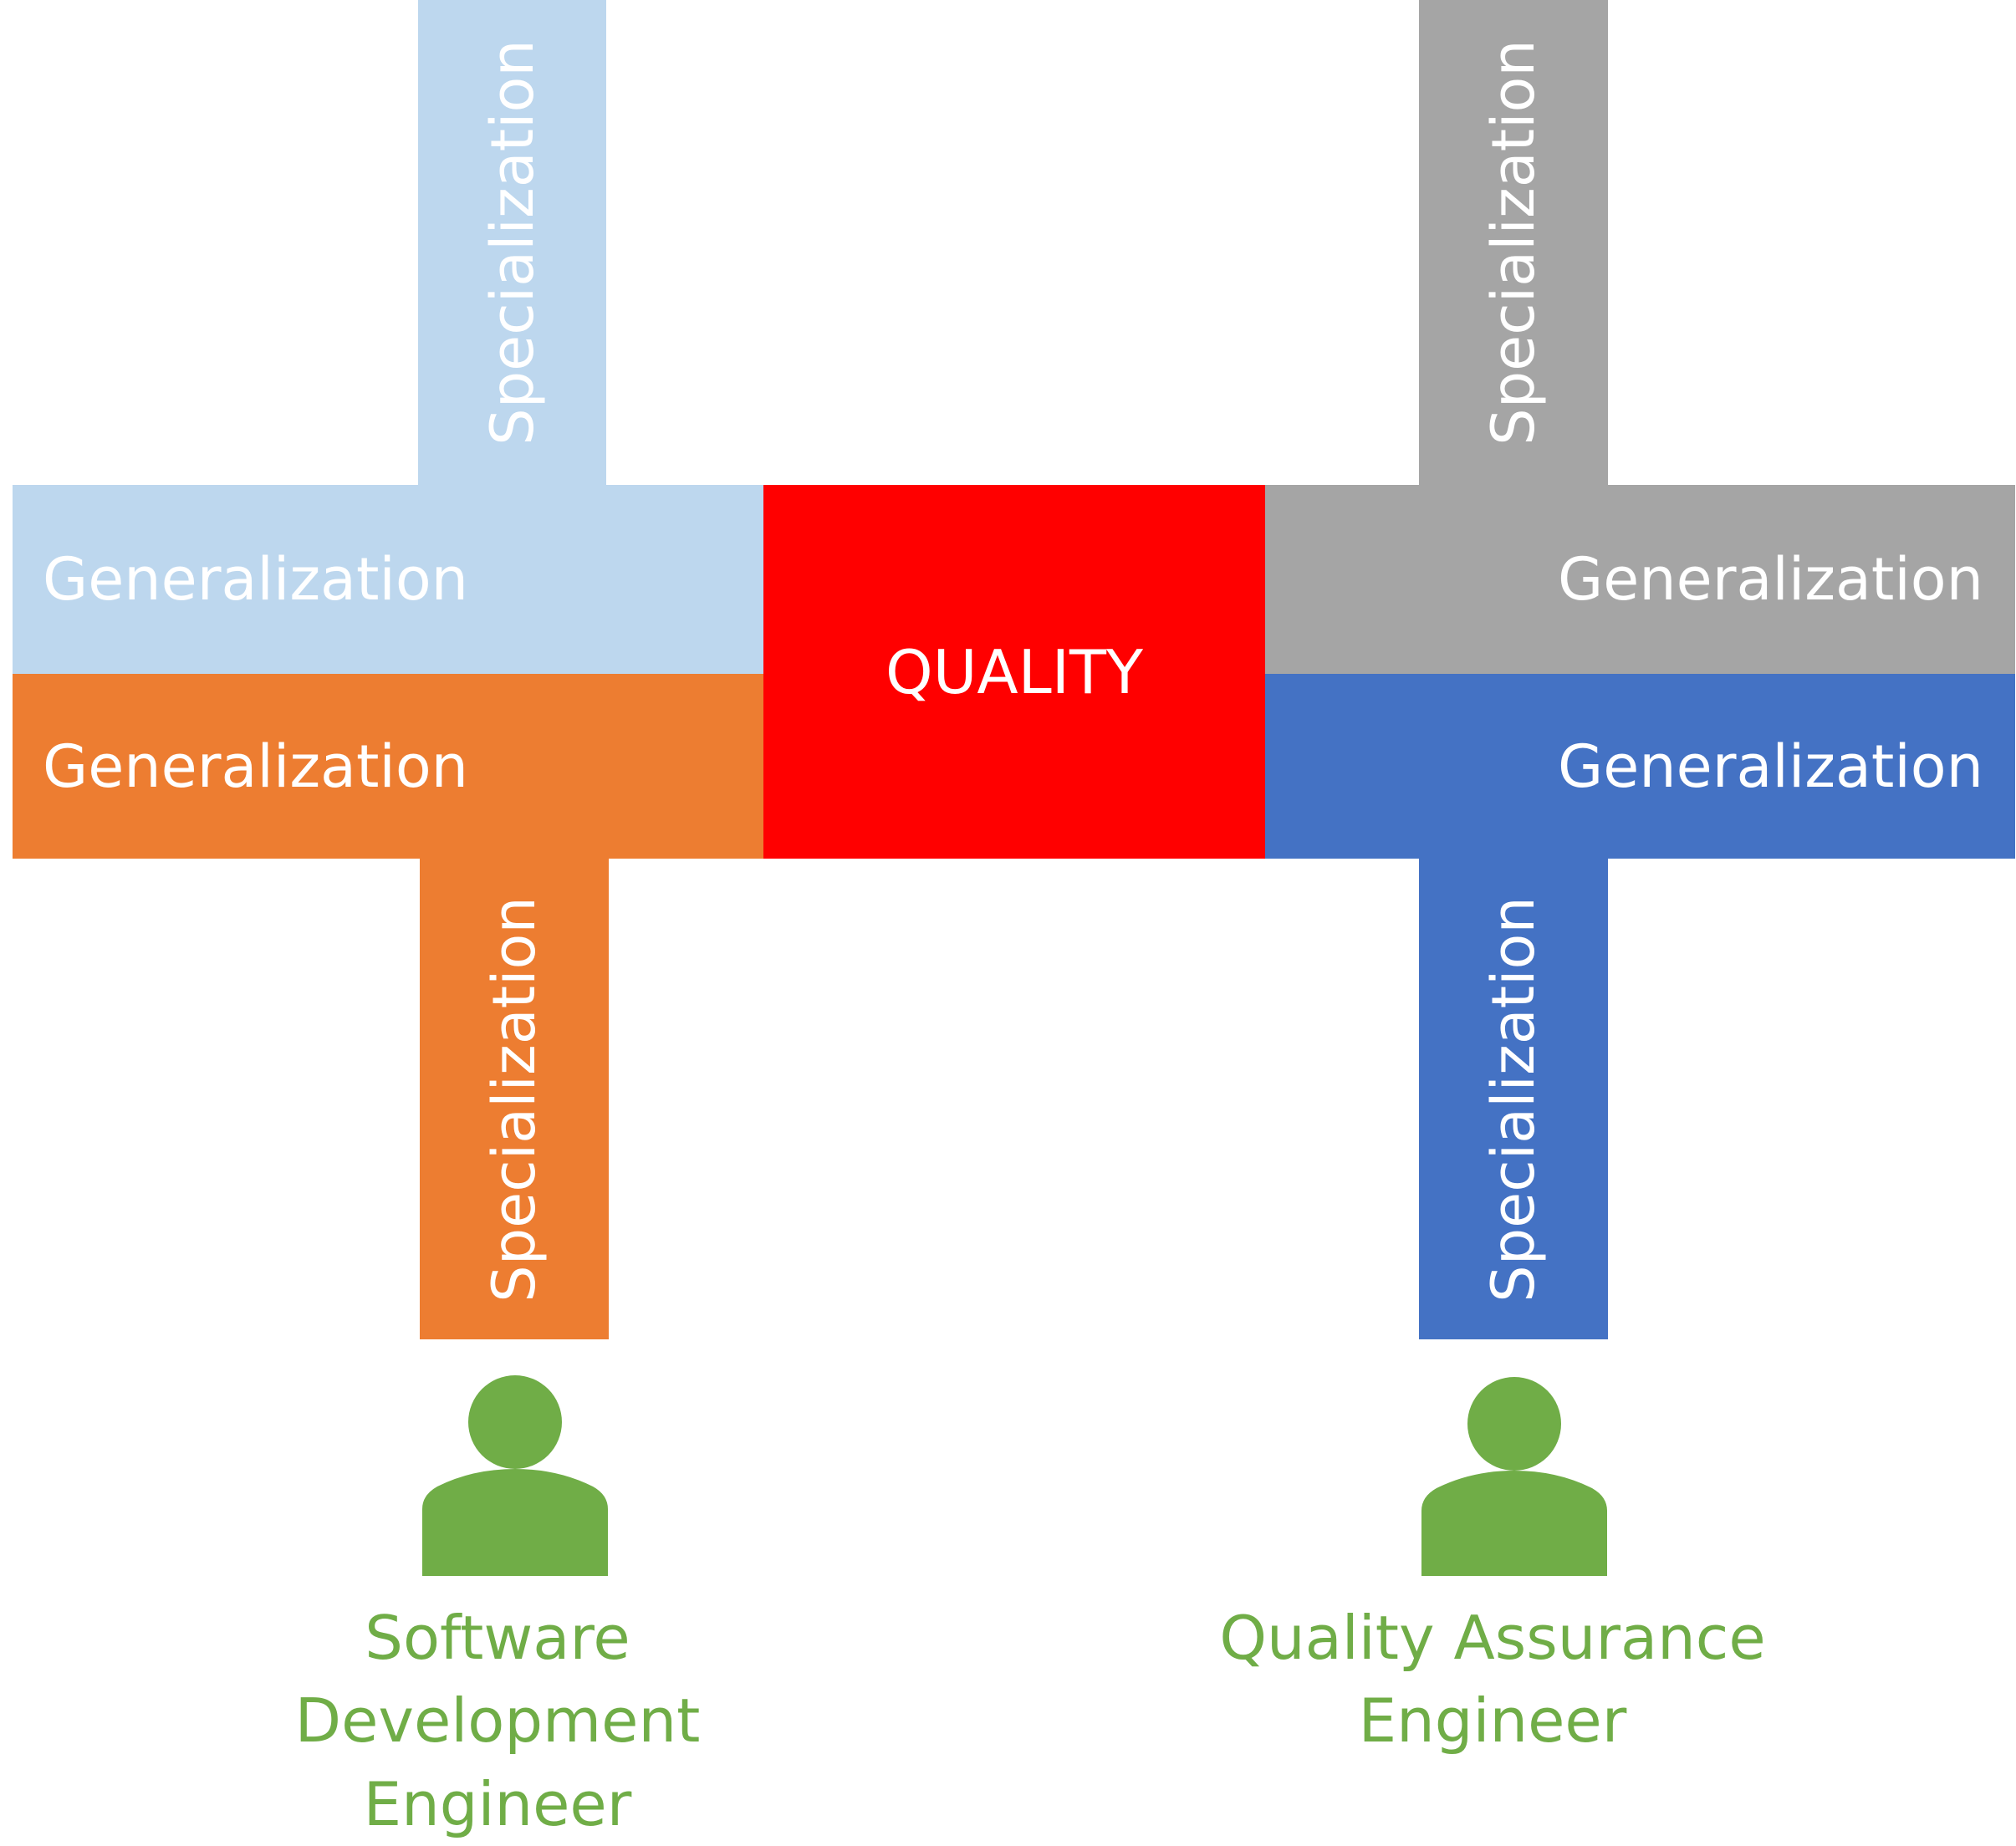 Image resolution: width=2016 pixels, height=1846 pixels. I want to click on right-bottom-specialization-bar: Specialization, so click(1513, 1099).